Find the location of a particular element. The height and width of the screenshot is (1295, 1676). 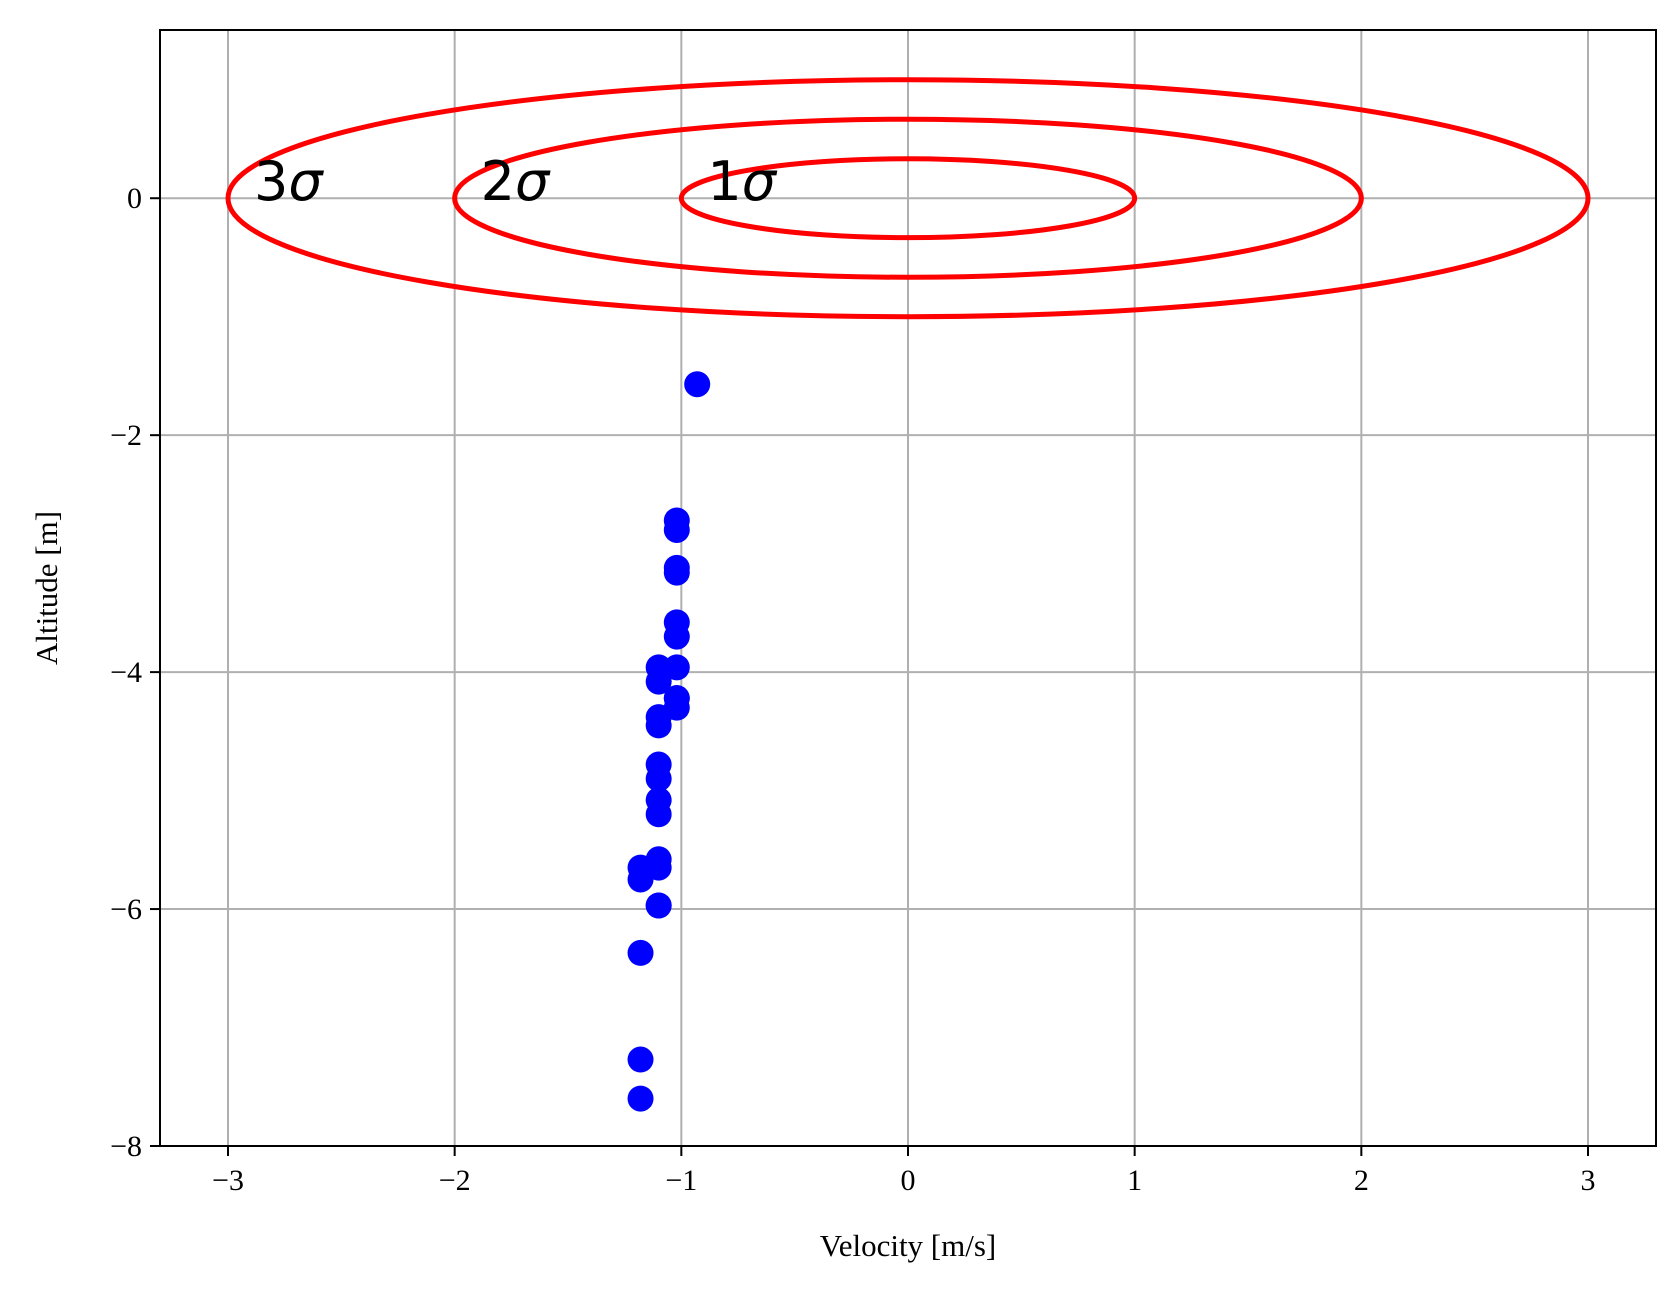

y-tick-label: −8 is located at coordinates (126, 1146).